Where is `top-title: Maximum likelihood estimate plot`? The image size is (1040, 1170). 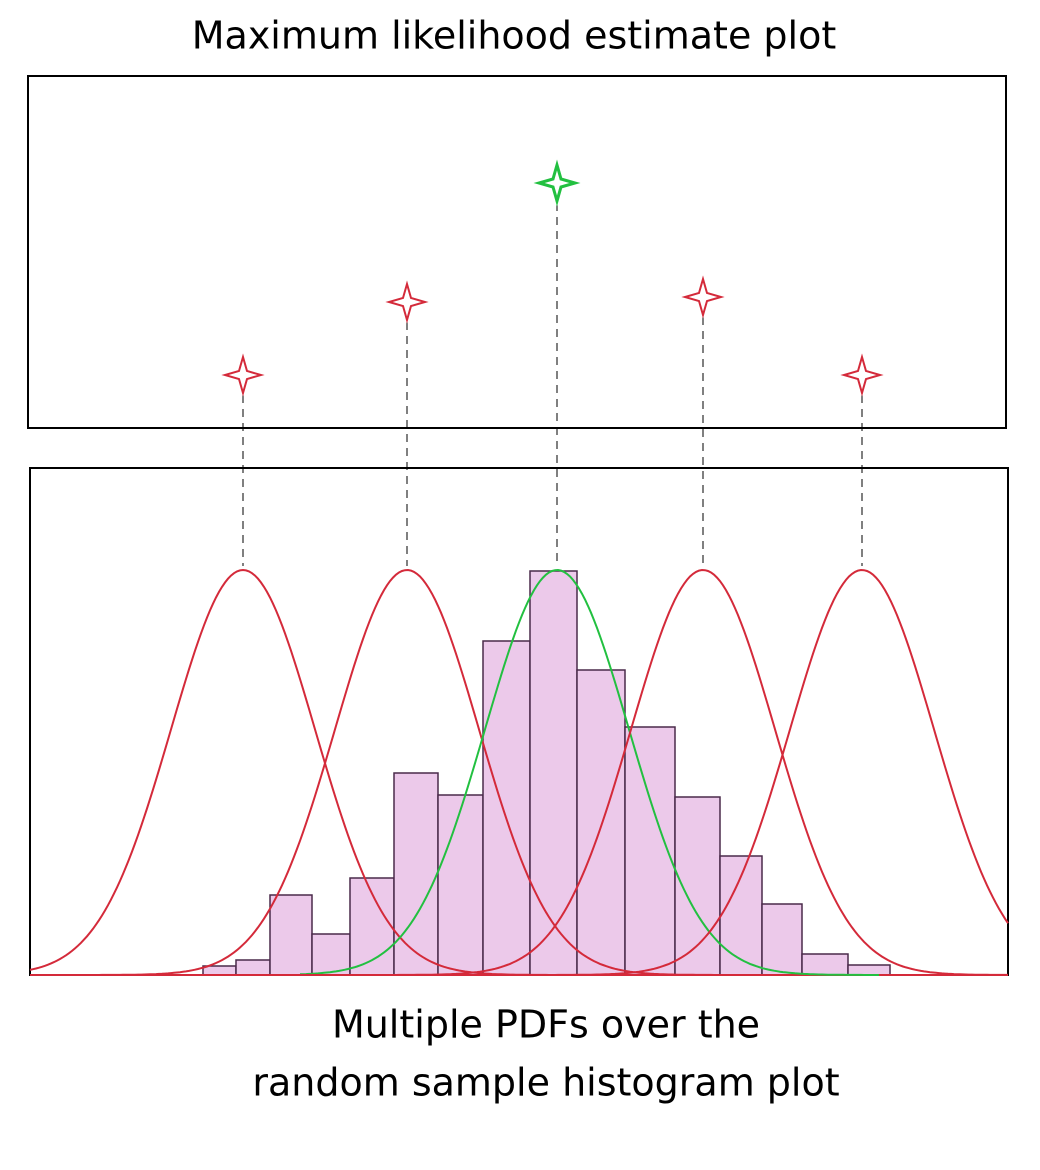
top-title: Maximum likelihood estimate plot is located at coordinates (514, 36).